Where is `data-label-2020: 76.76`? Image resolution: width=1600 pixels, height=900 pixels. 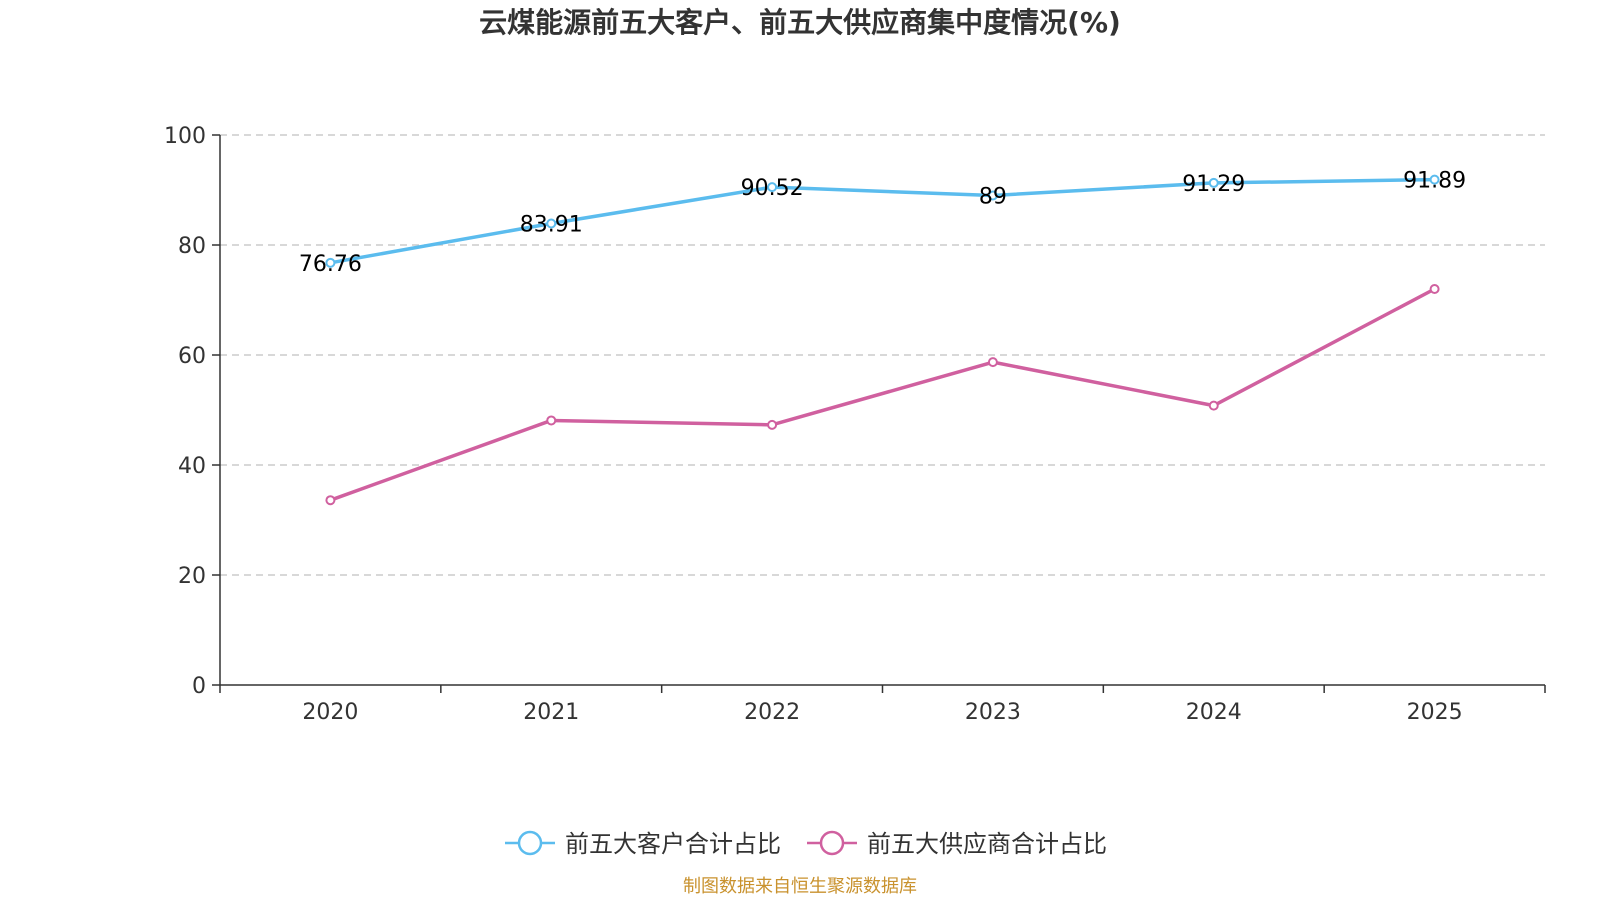
data-label-2020: 76.76 is located at coordinates (330, 264).